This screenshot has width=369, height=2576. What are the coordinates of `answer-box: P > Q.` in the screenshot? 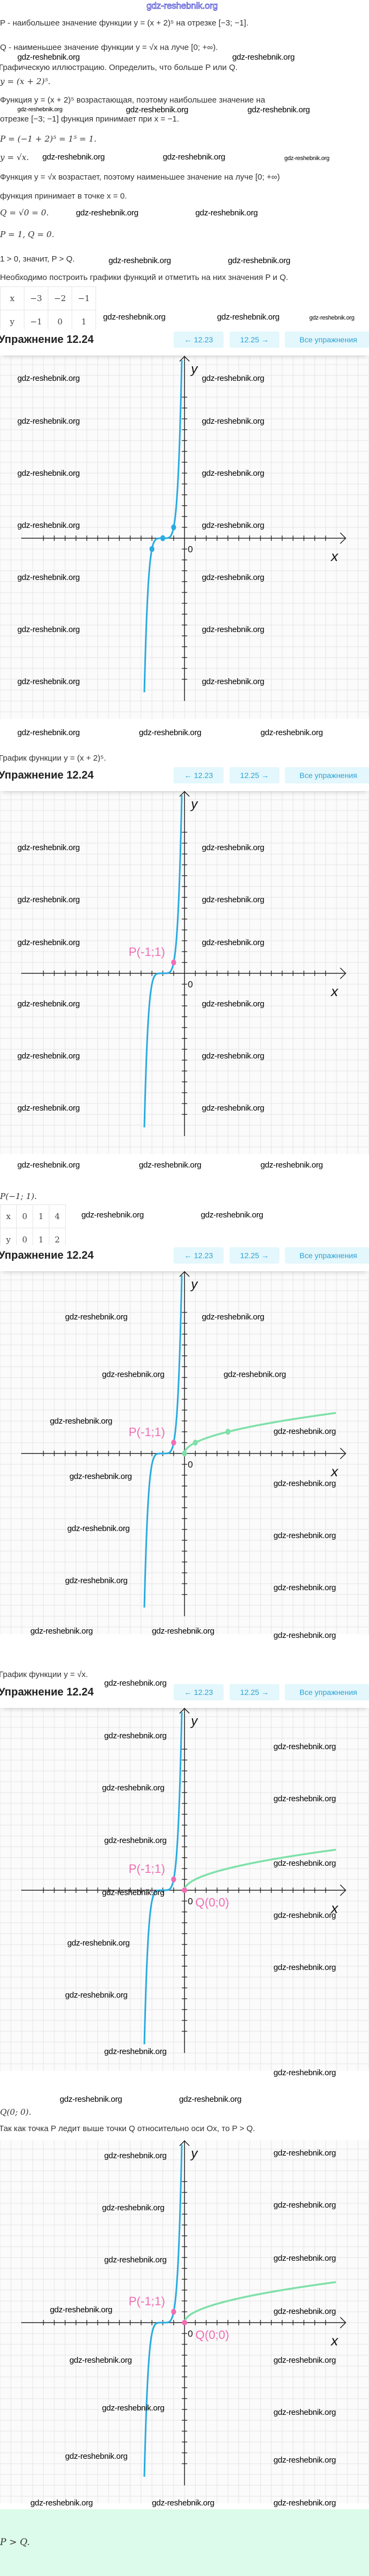 It's located at (184, 2542).